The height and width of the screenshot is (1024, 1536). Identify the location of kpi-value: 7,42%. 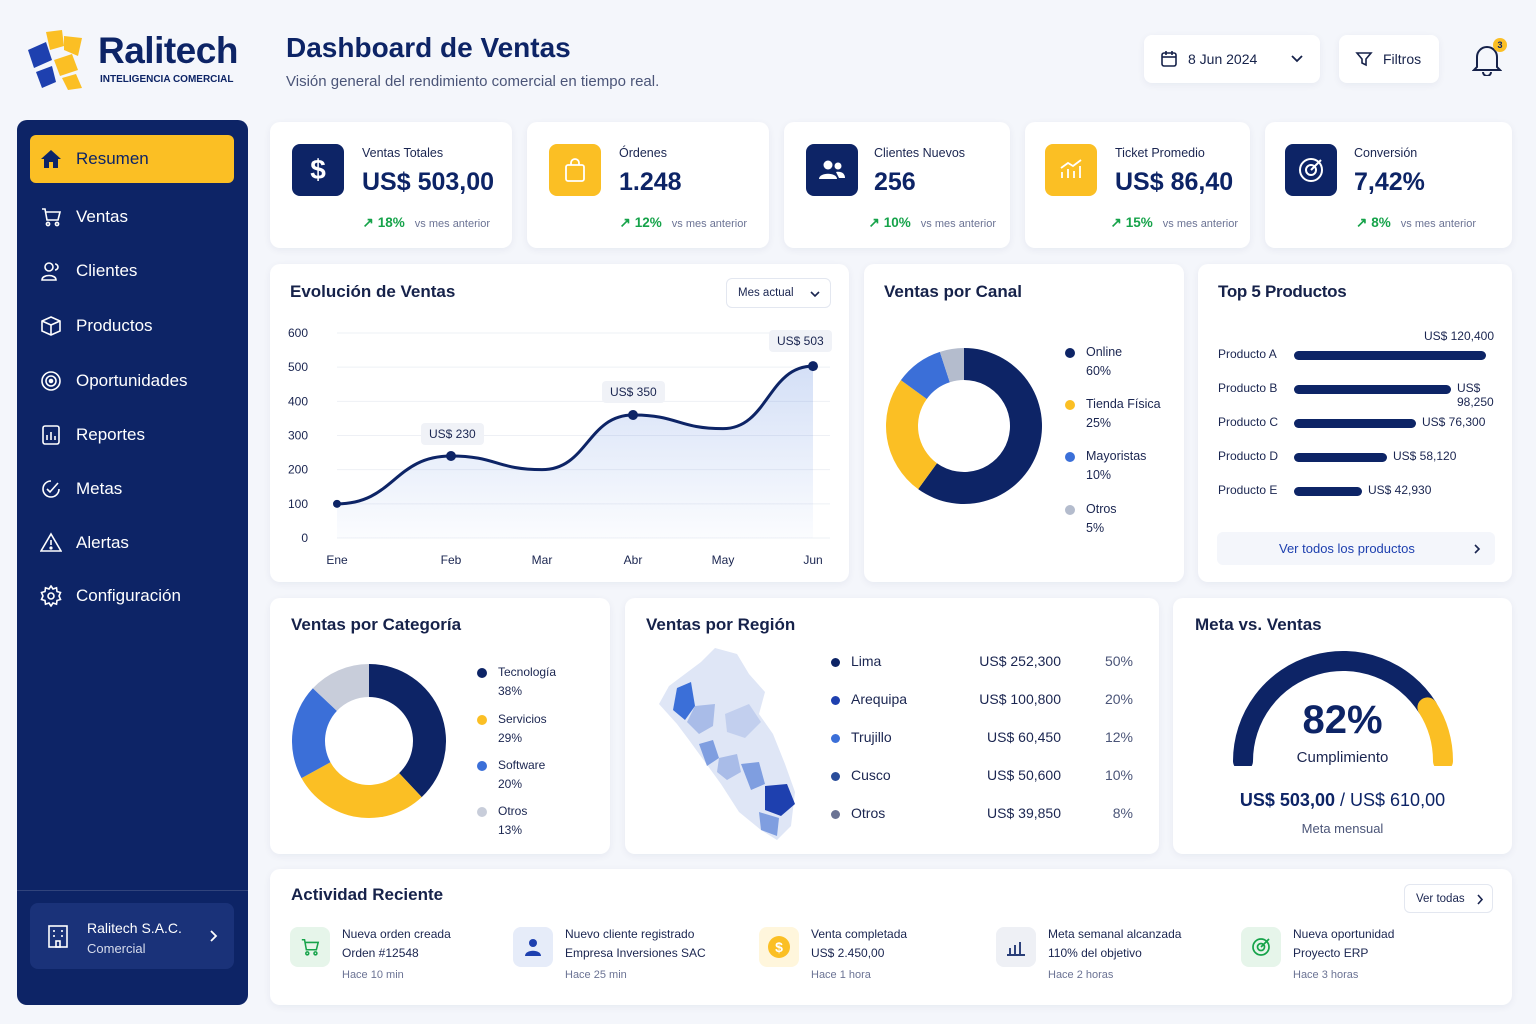
(1389, 182).